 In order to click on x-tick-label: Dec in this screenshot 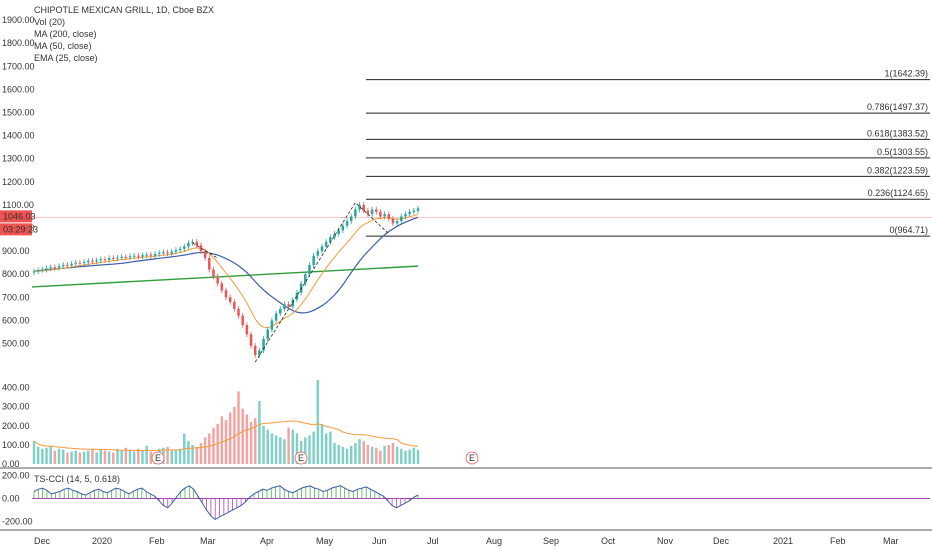, I will do `click(721, 541)`.